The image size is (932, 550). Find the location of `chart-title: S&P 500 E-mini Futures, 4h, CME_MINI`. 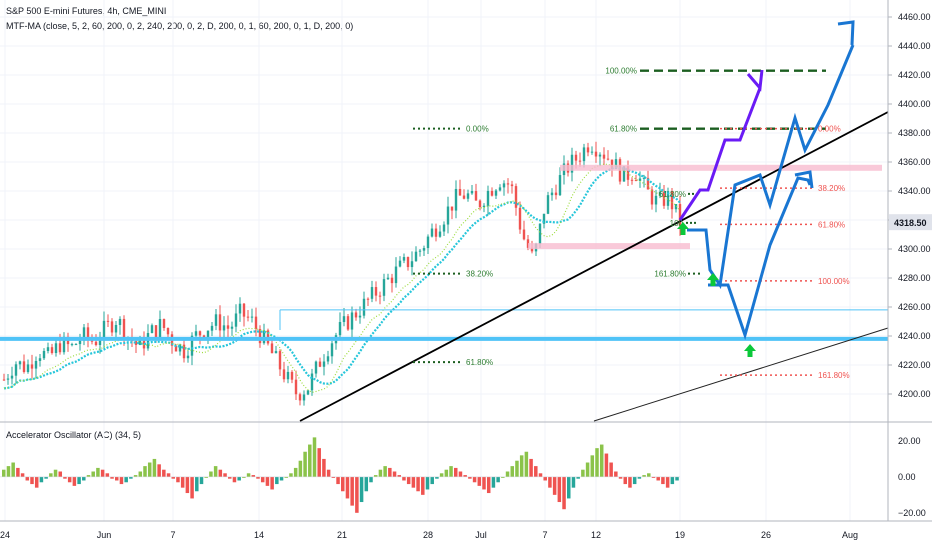

chart-title: S&P 500 E-mini Futures, 4h, CME_MINI is located at coordinates (86, 11).